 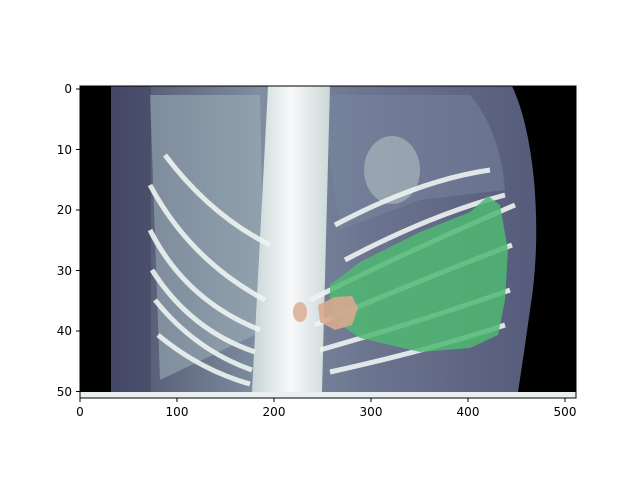 I want to click on x-tick: 0, so click(x=80, y=408).